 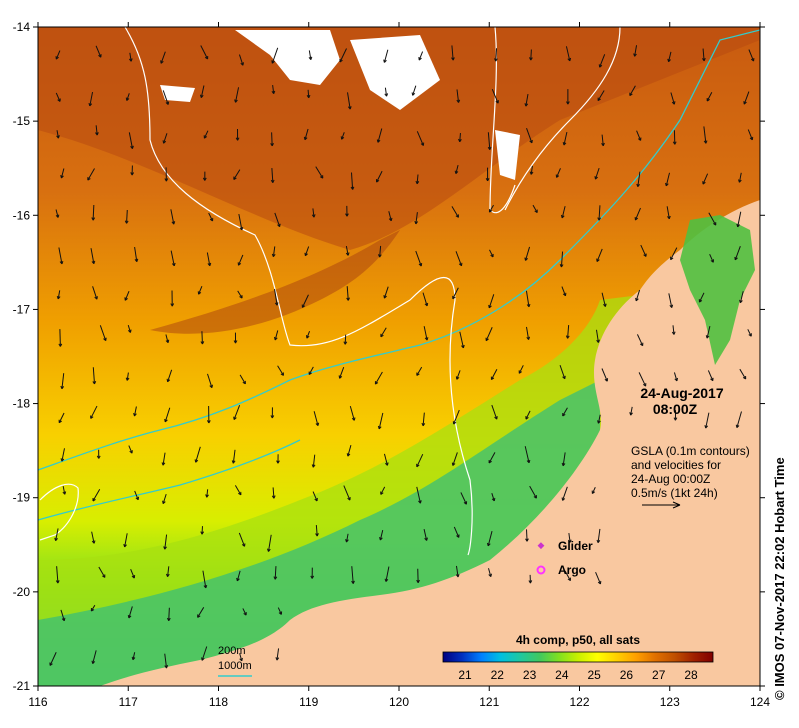 What do you see at coordinates (498, 675) in the screenshot?
I see `colorbar-tick-label: 22` at bounding box center [498, 675].